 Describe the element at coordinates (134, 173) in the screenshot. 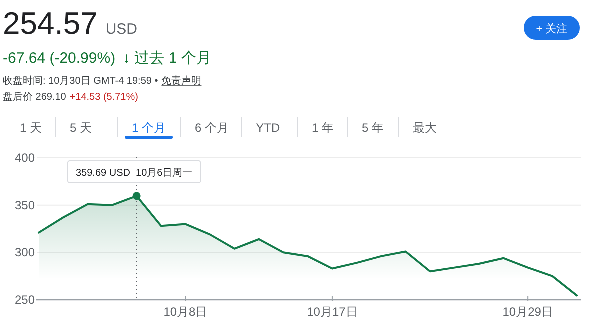

I see `annotation: 359.69 USD 10月6日周一` at that location.